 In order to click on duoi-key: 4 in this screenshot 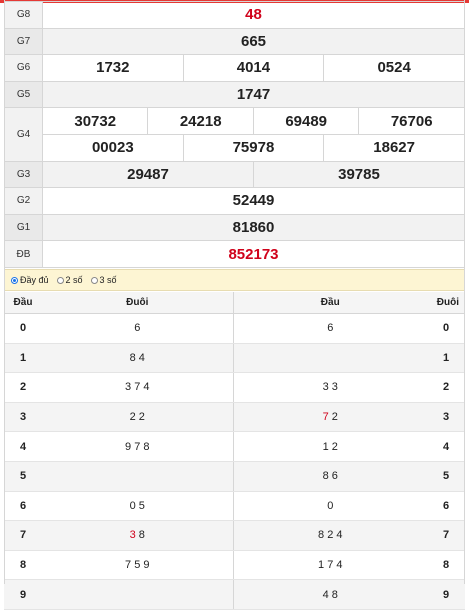, I will do `click(446, 446)`.